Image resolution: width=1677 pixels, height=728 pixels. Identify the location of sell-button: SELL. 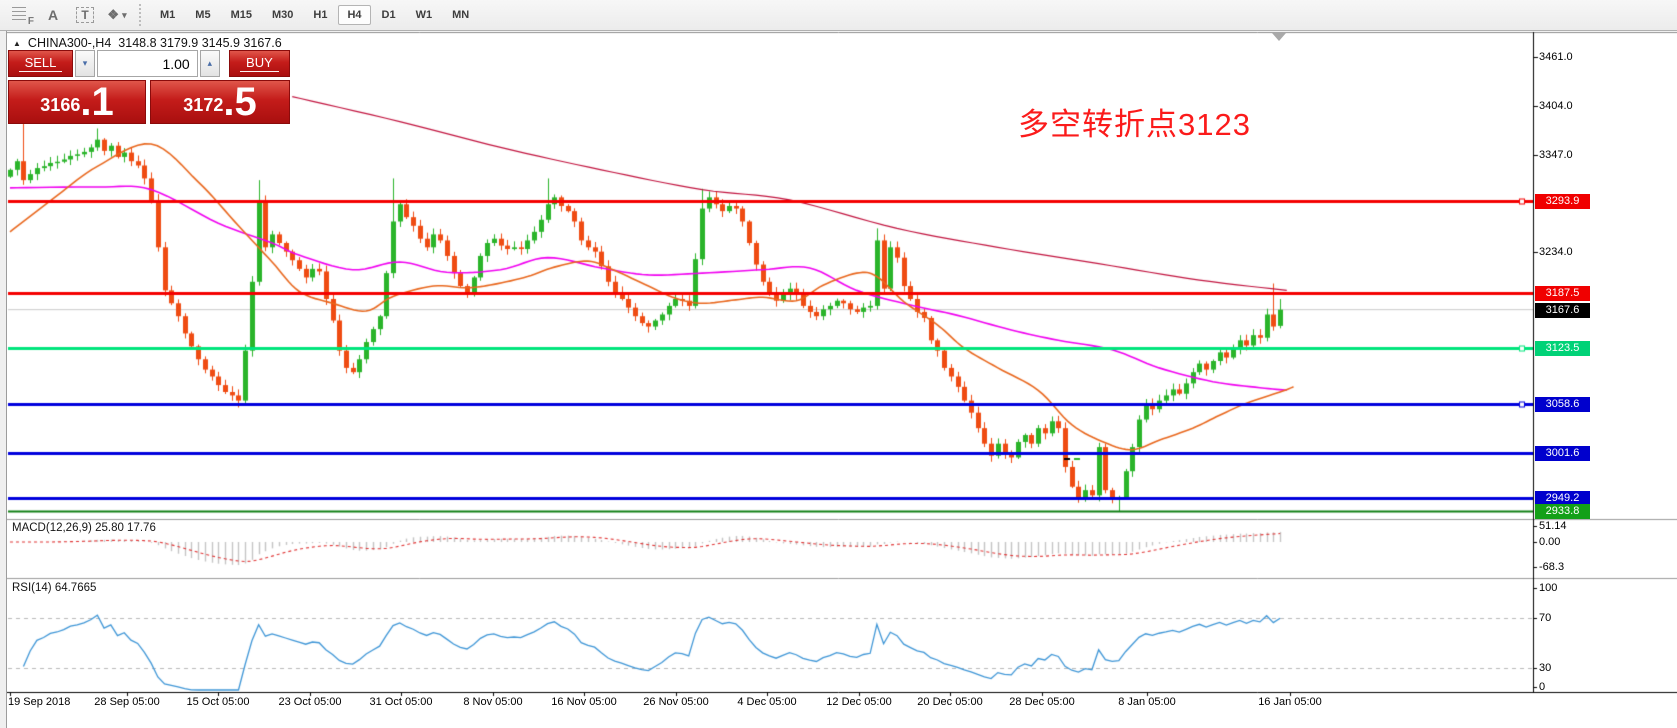
(40, 63).